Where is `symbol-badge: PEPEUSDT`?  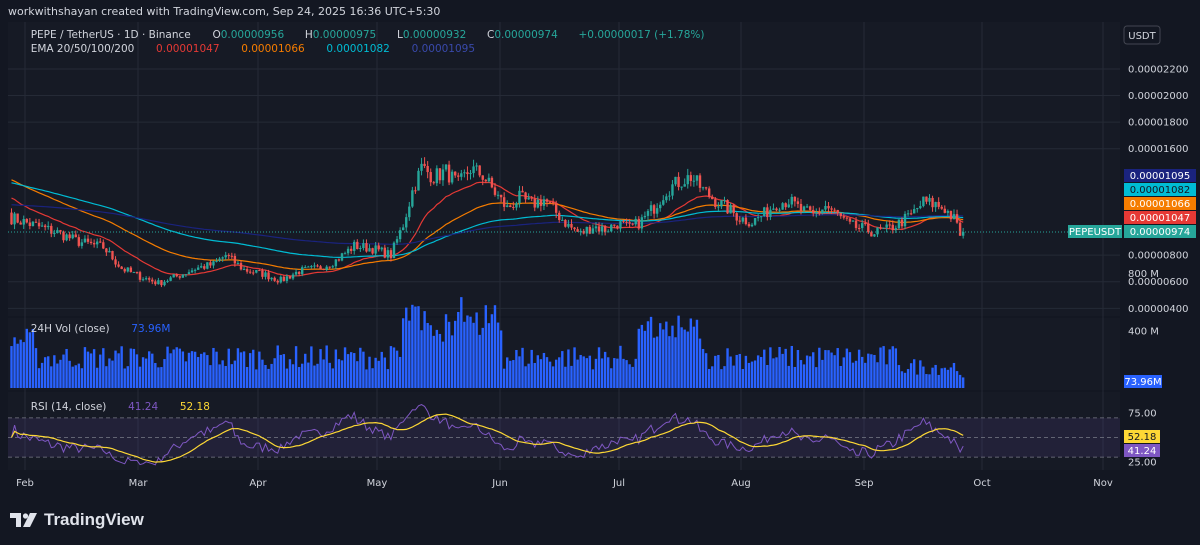
symbol-badge: PEPEUSDT is located at coordinates (1095, 232).